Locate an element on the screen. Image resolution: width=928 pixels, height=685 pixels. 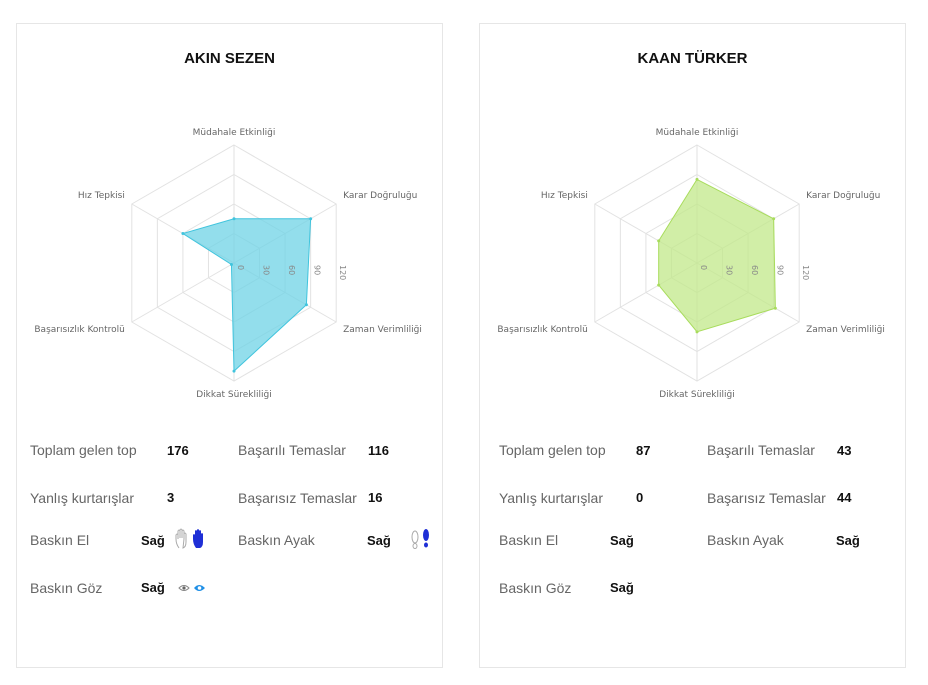
data-series-polygon is located at coordinates (717, 255).